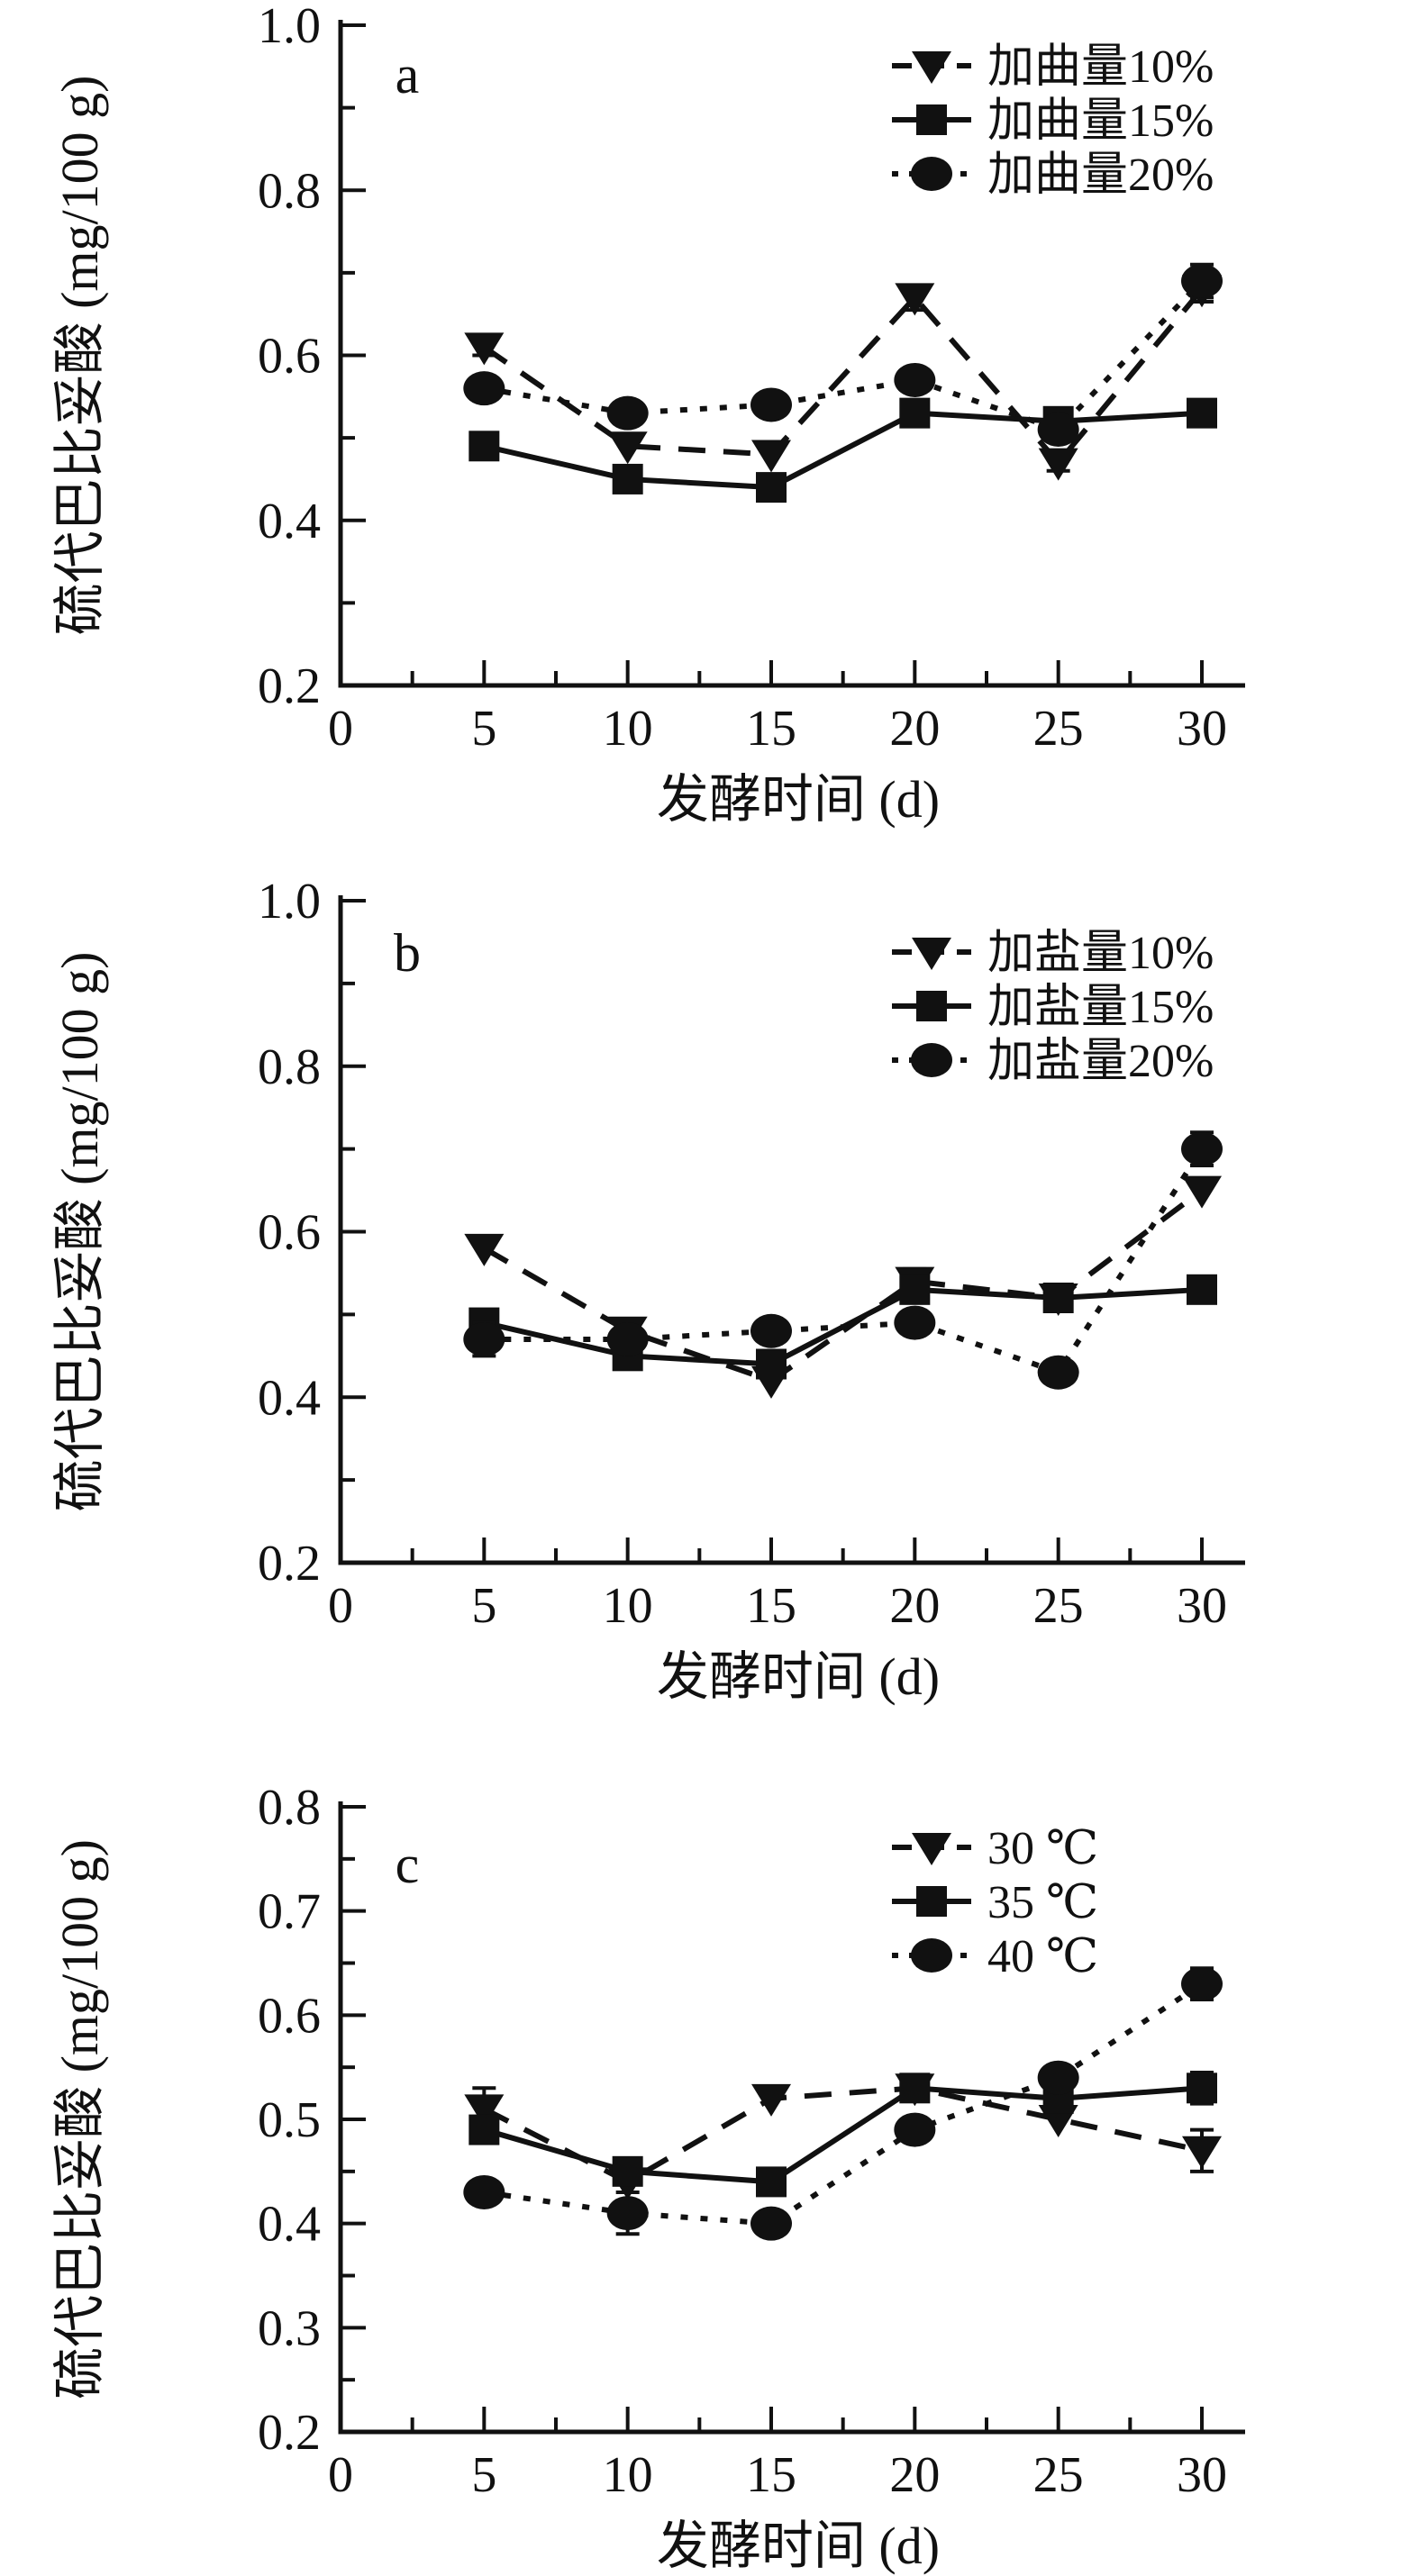  What do you see at coordinates (407, 953) in the screenshot?
I see `panel-letter: b` at bounding box center [407, 953].